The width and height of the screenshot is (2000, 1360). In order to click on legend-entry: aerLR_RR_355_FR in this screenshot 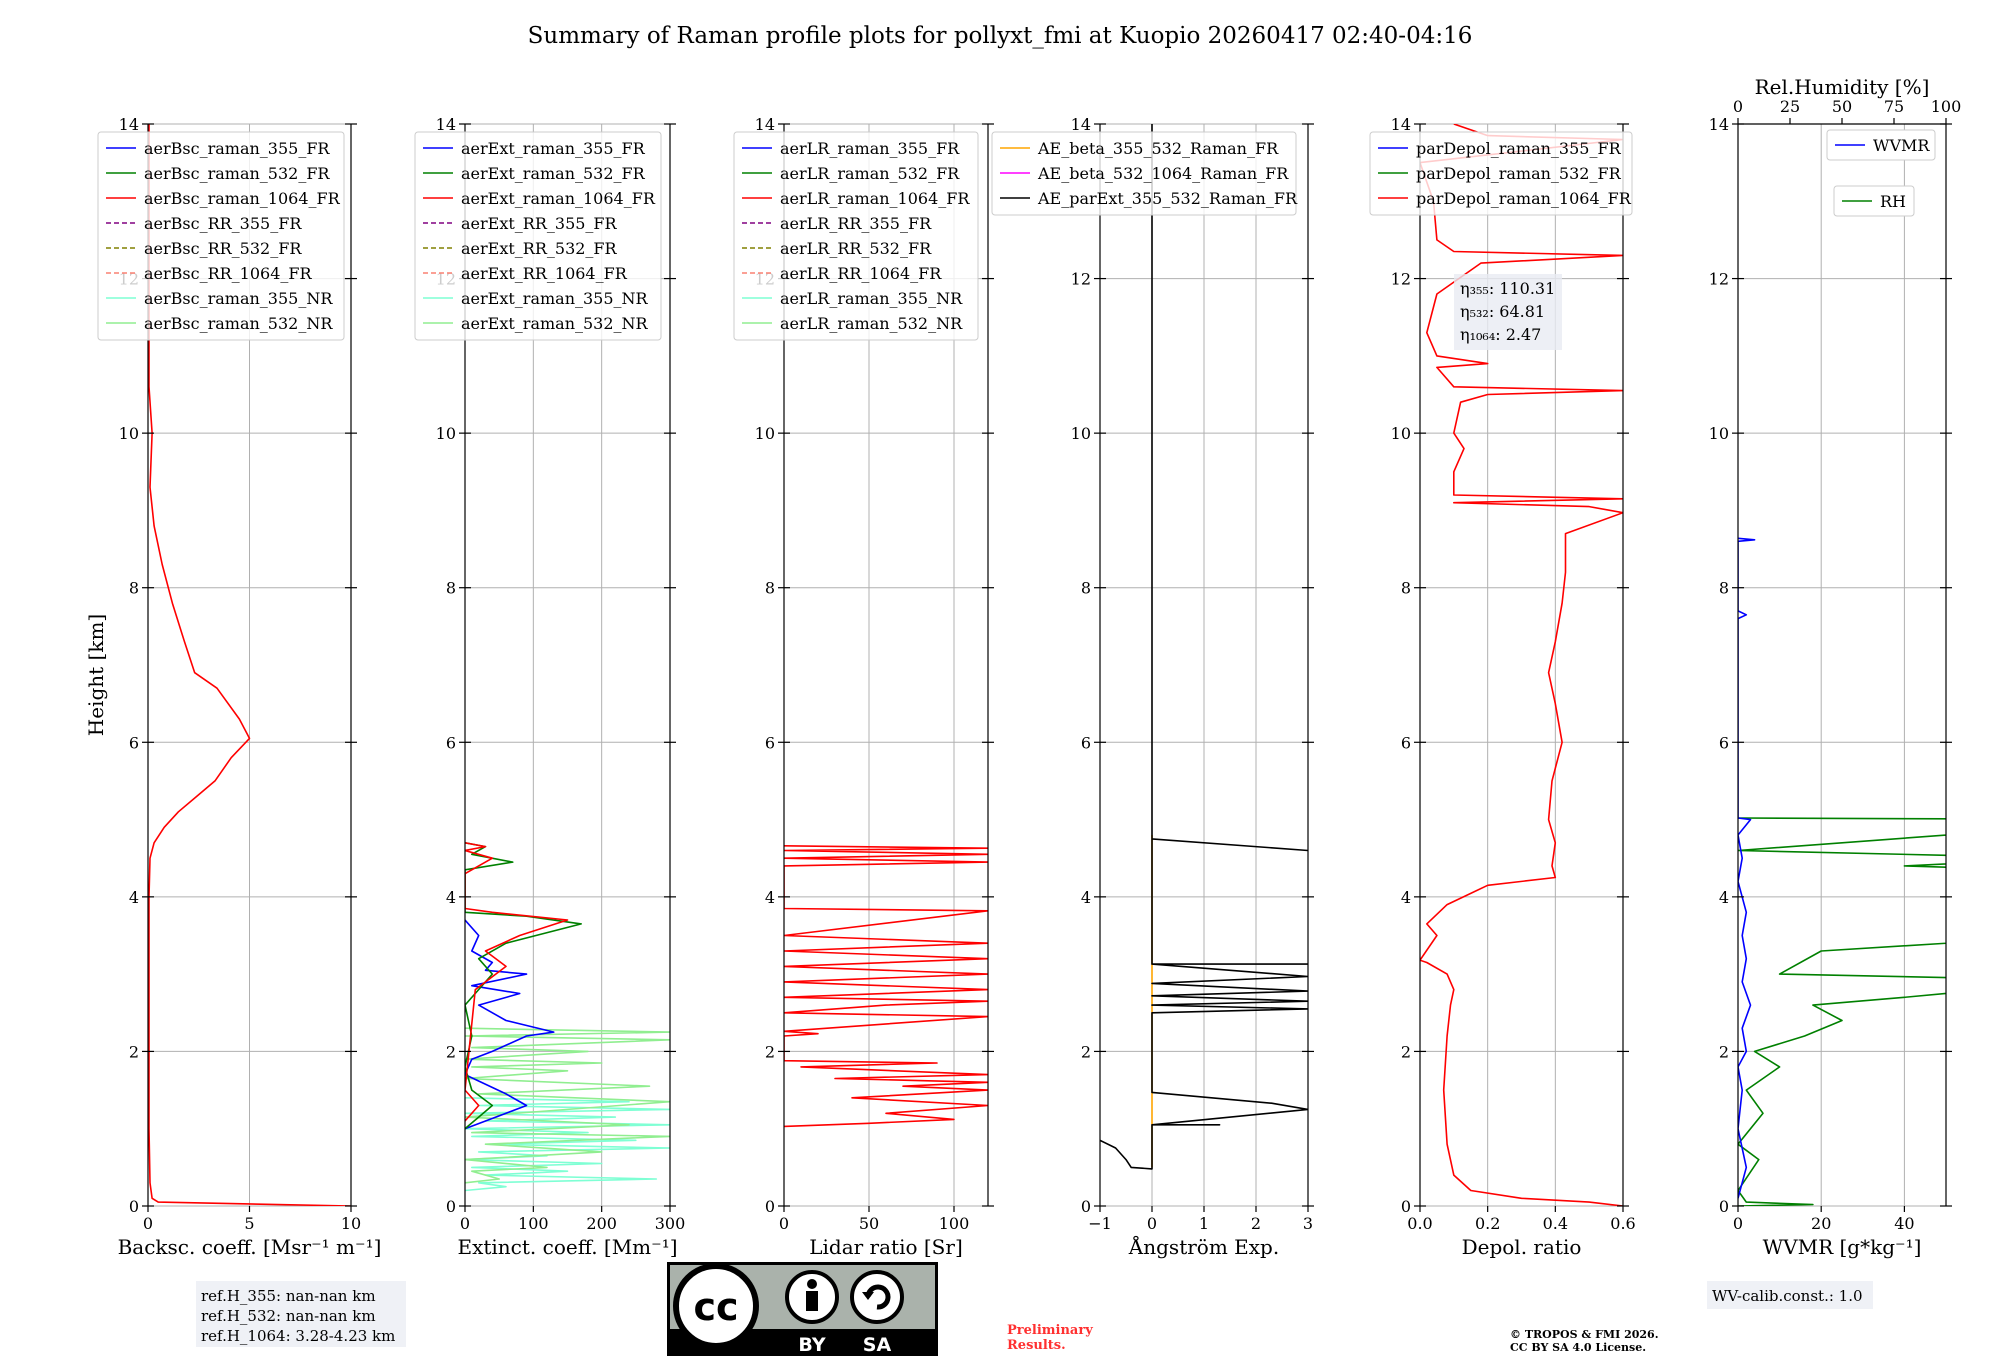, I will do `click(856, 223)`.